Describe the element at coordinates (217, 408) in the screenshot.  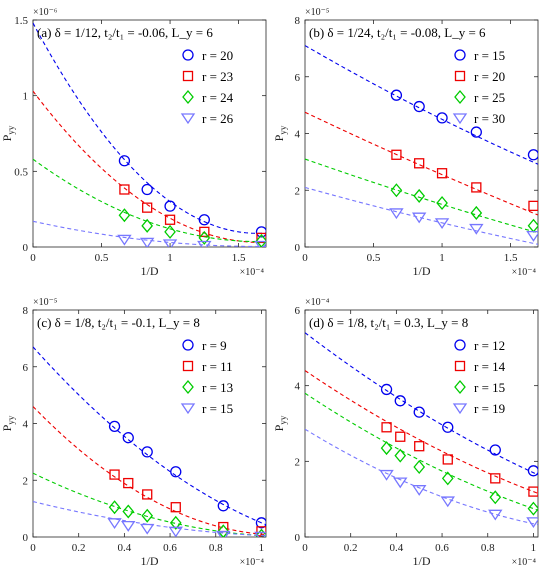
I see `legend-label: r = 15` at that location.